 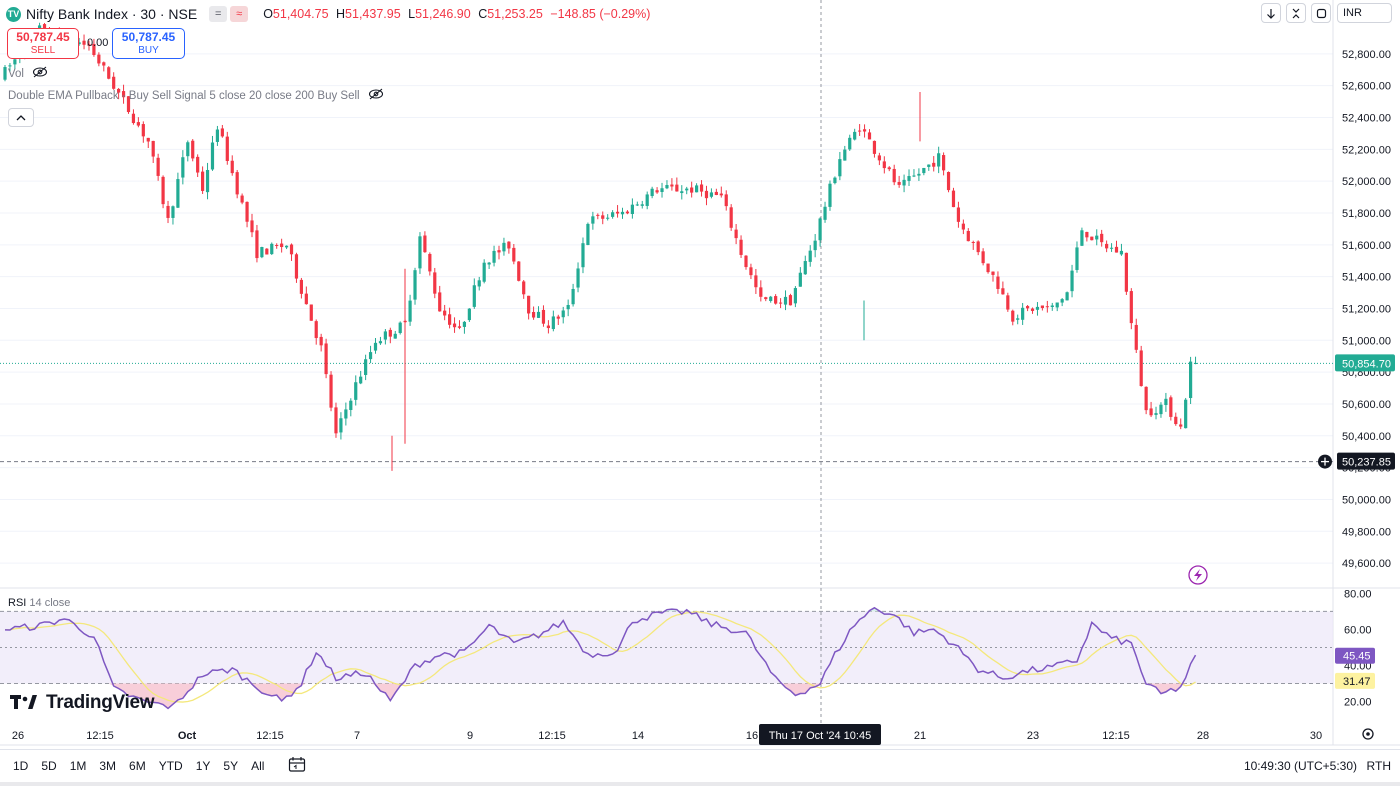 What do you see at coordinates (28, 73) in the screenshot?
I see `vol-indicator-legend: Vol` at bounding box center [28, 73].